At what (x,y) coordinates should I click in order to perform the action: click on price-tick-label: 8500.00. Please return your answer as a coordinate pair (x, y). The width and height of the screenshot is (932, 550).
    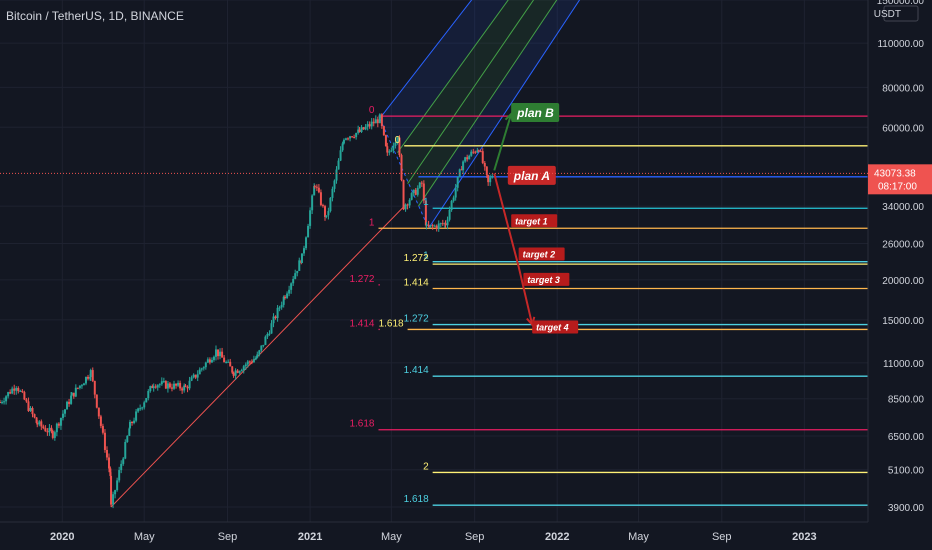
    Looking at the image, I should click on (906, 400).